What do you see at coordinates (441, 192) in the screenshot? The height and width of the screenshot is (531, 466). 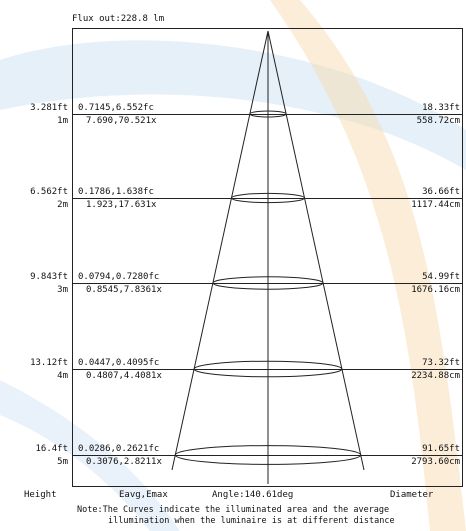 I see `level-diameter-ft: 36.66ft` at bounding box center [441, 192].